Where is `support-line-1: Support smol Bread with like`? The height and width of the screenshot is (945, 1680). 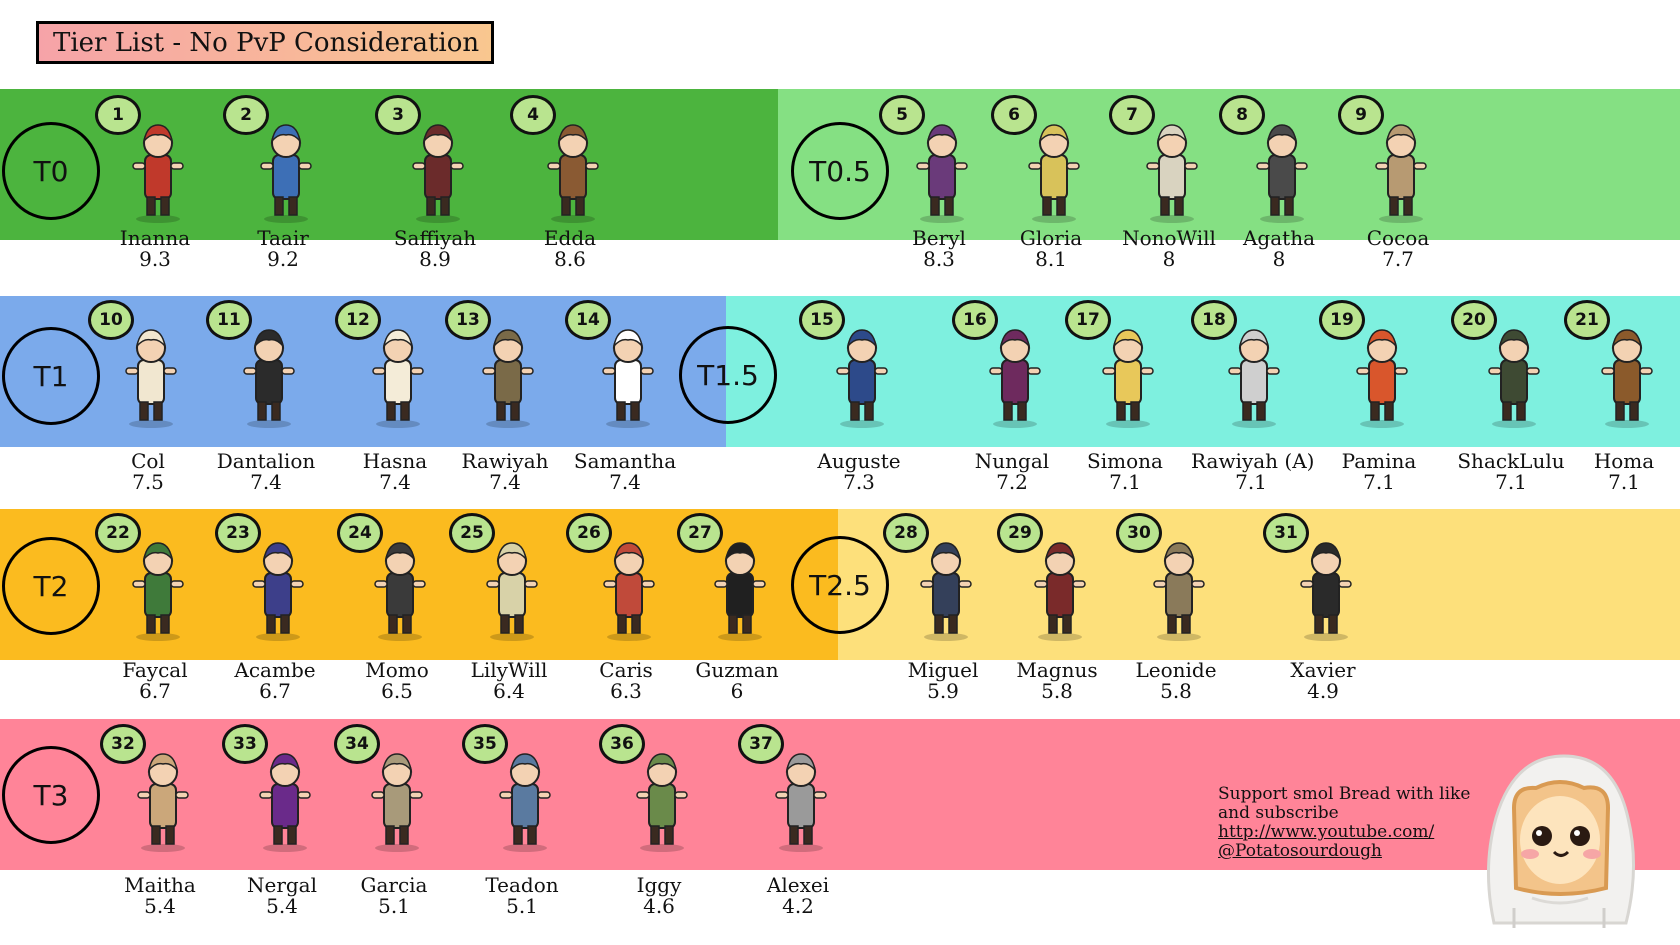 support-line-1: Support smol Bread with like is located at coordinates (1344, 794).